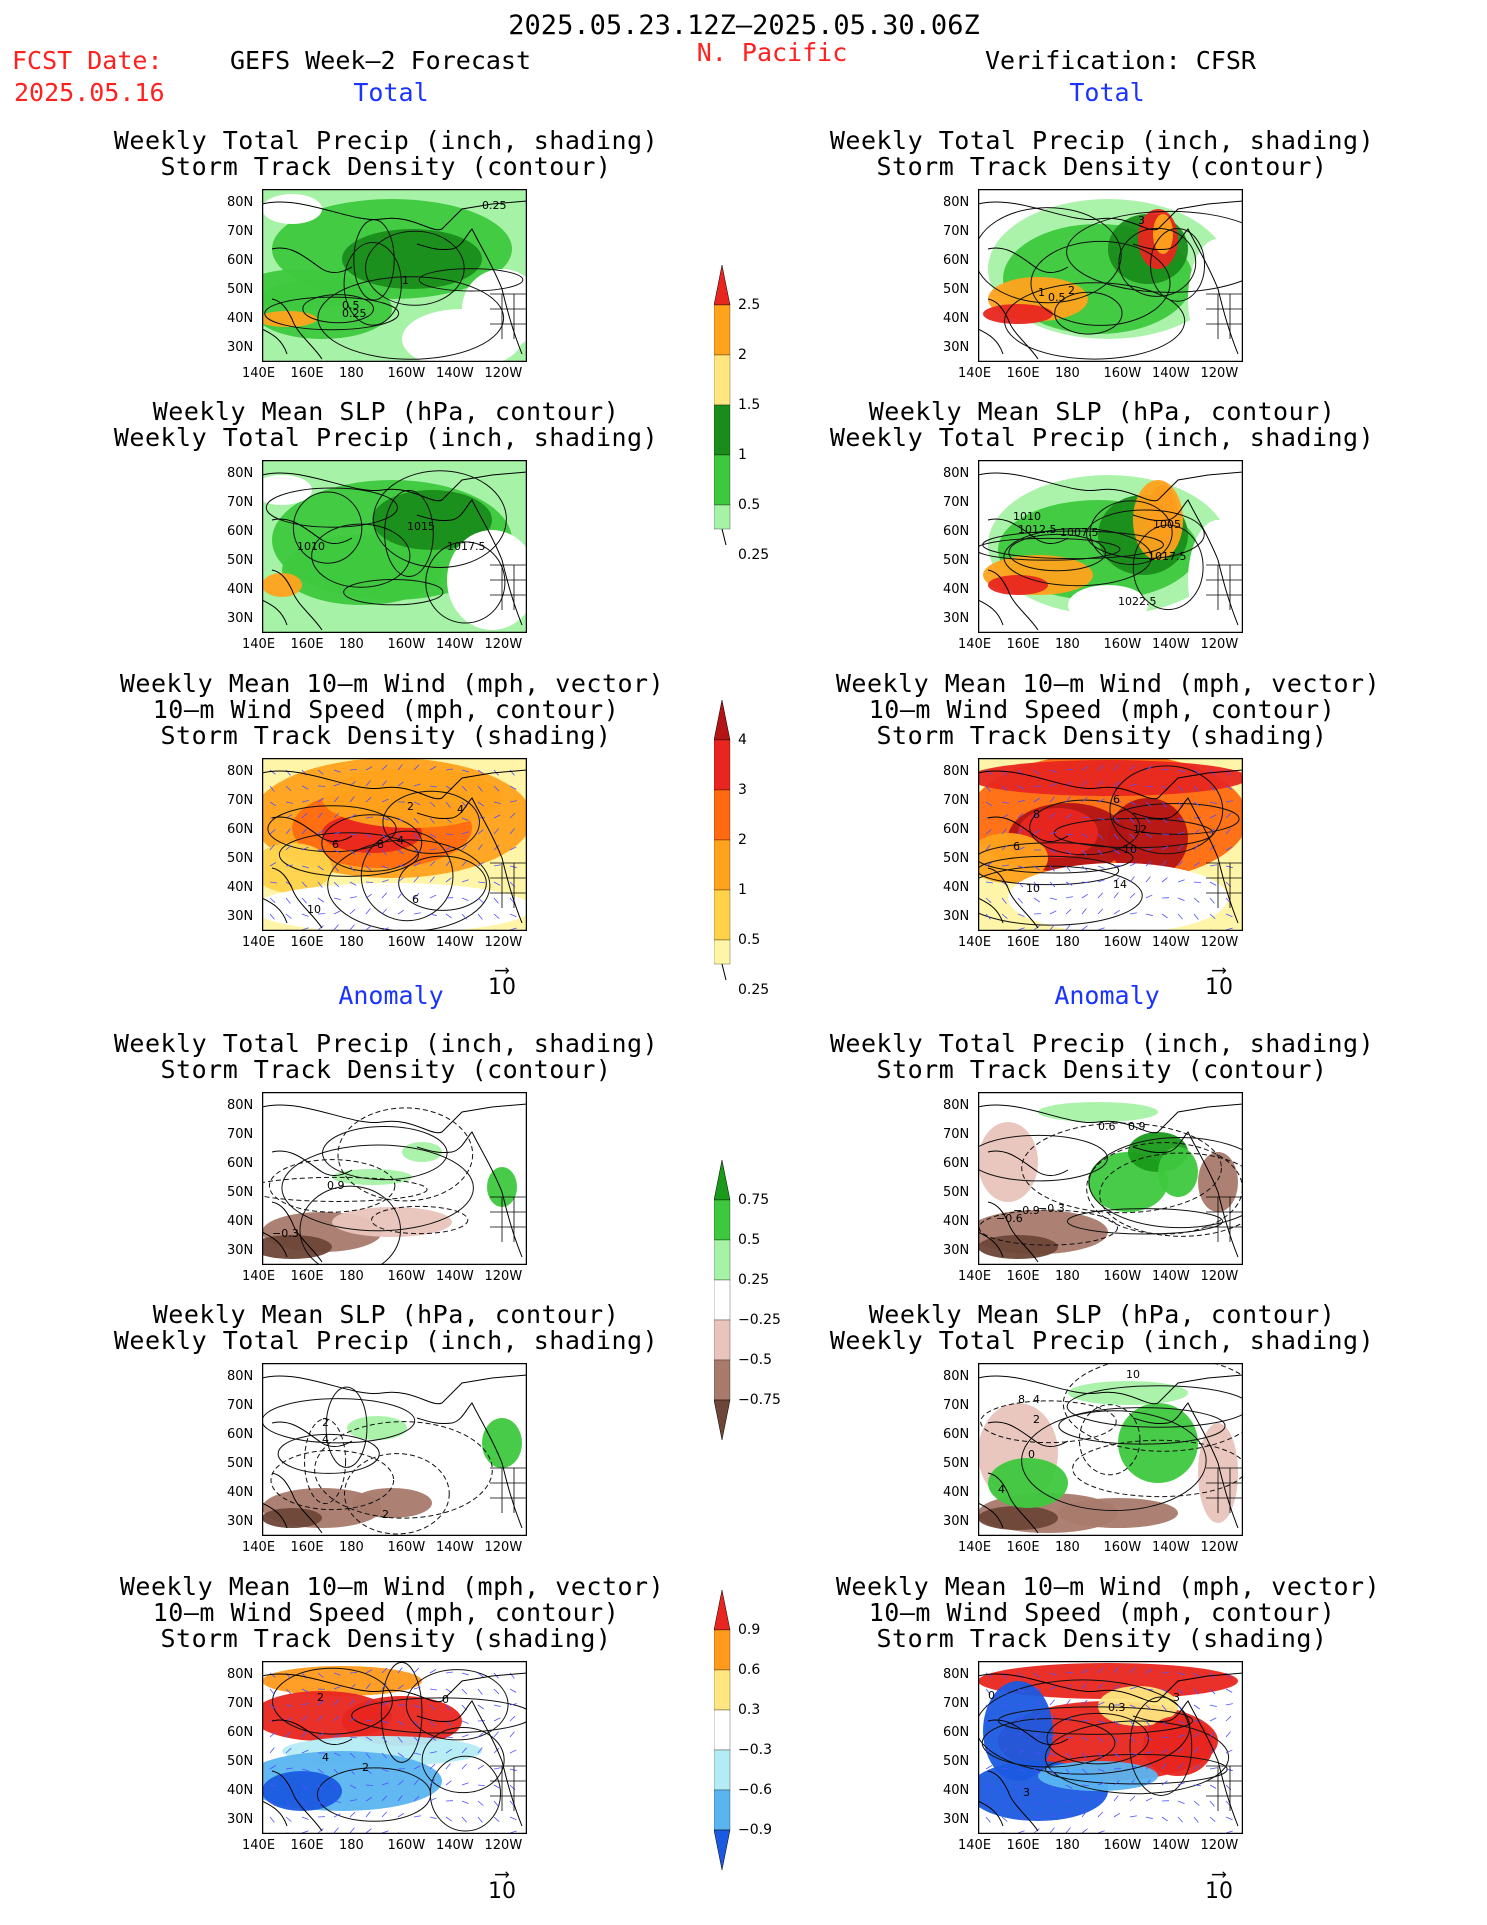 This screenshot has width=1487, height=1925. I want to click on panel-title-line: Weekly Mean 10–m Wind (mph, vector), so click(1108, 683).